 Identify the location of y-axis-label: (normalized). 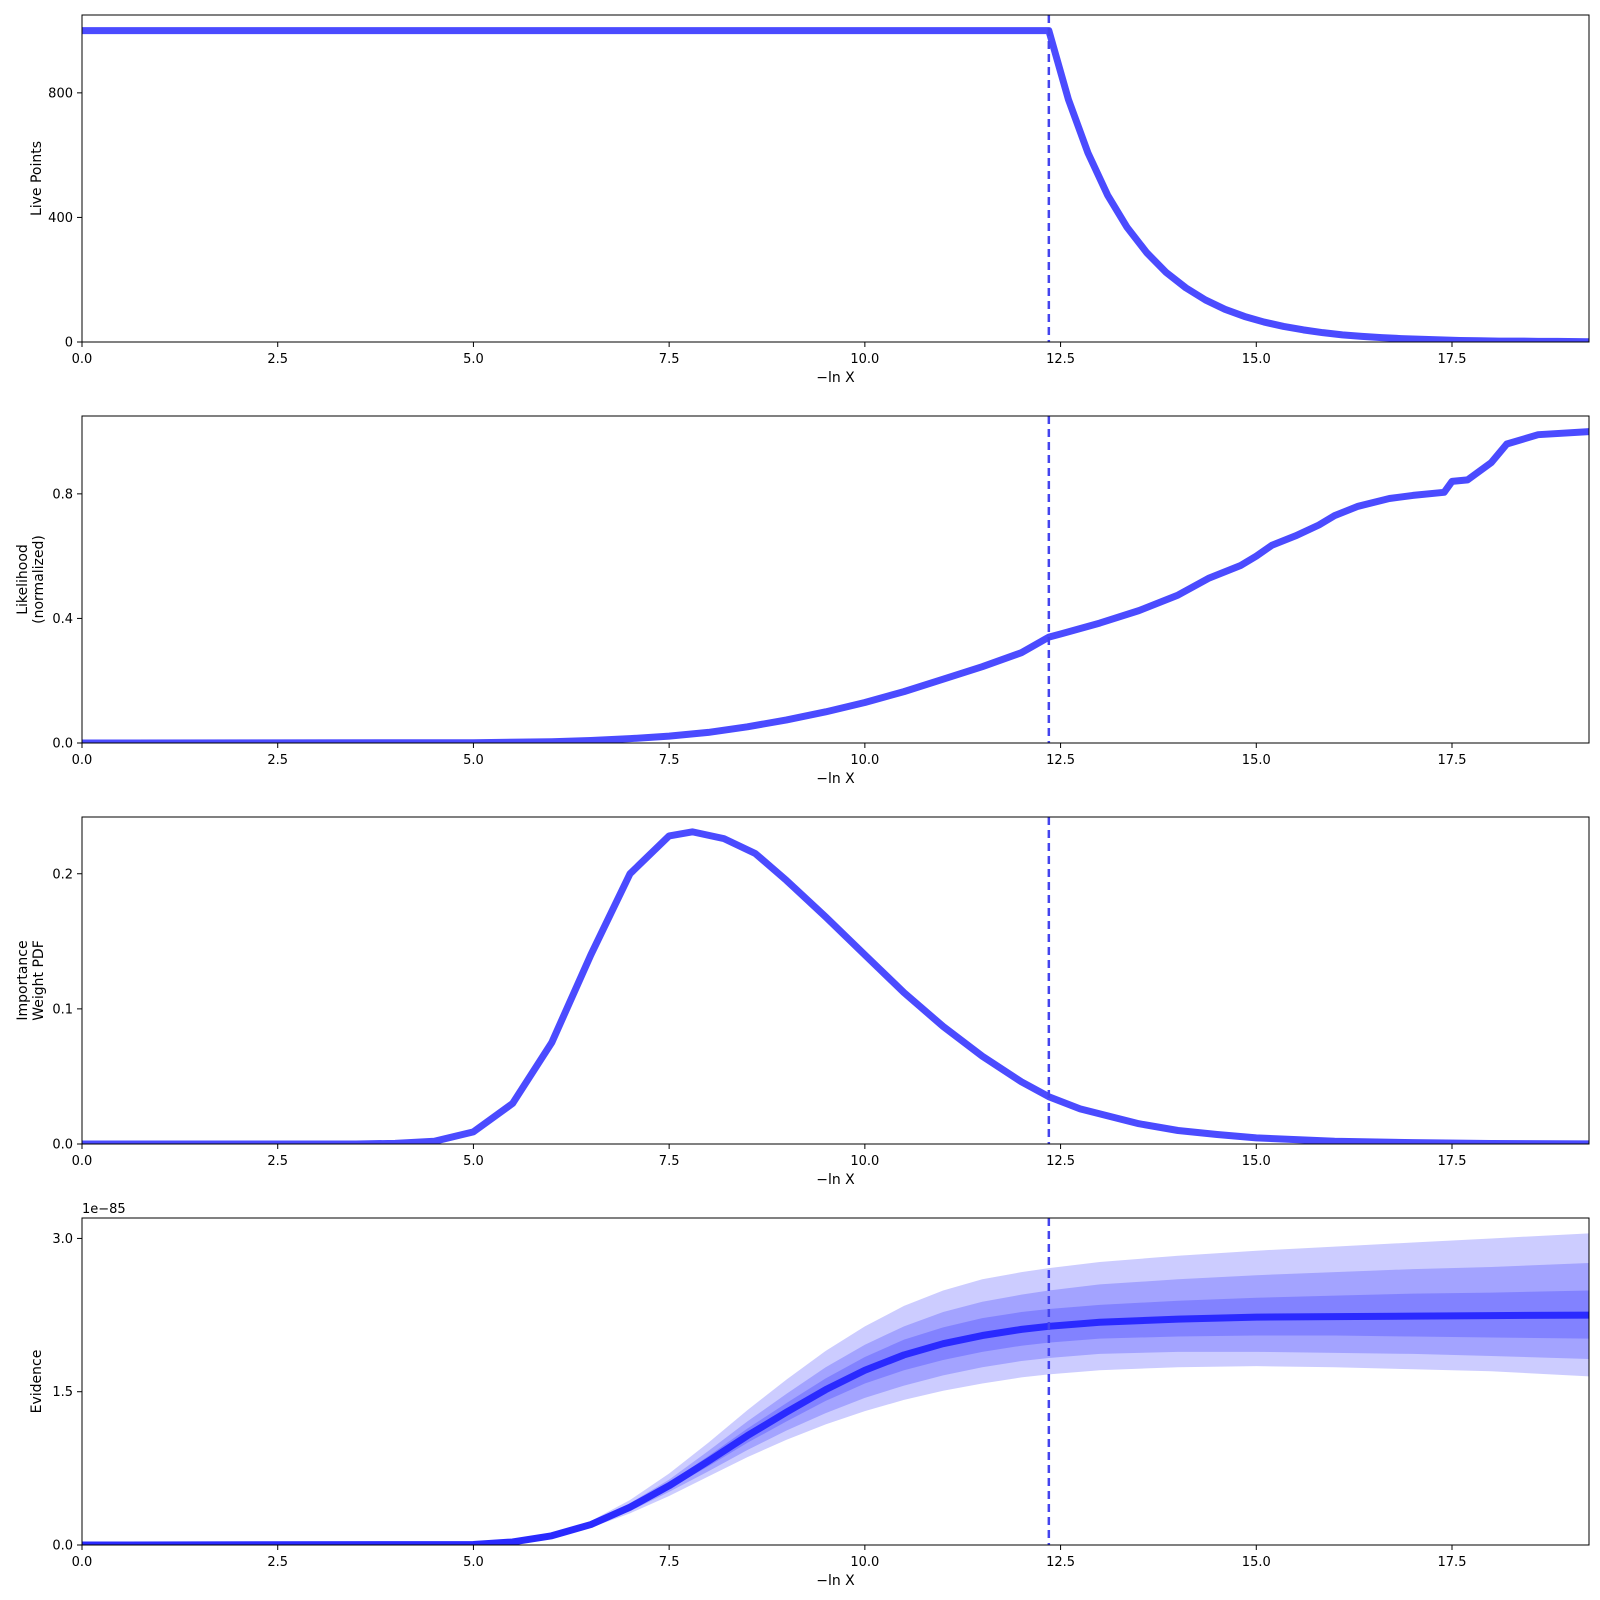
(39, 579).